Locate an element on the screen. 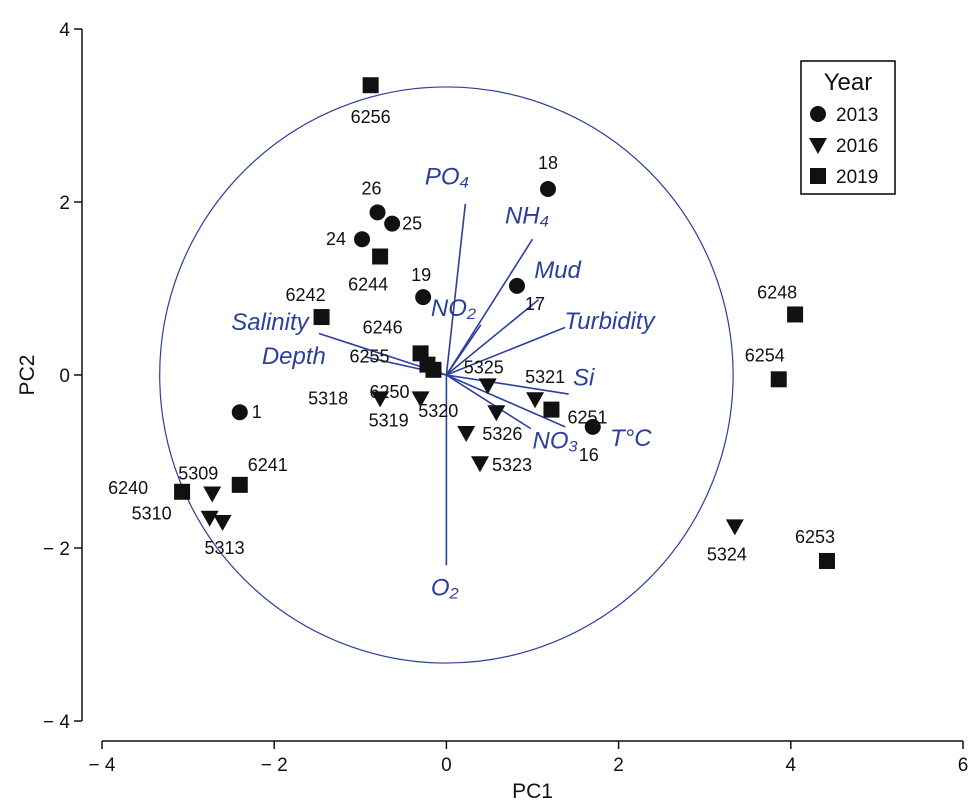 The height and width of the screenshot is (804, 968). data-point-label: 6248 is located at coordinates (777, 292).